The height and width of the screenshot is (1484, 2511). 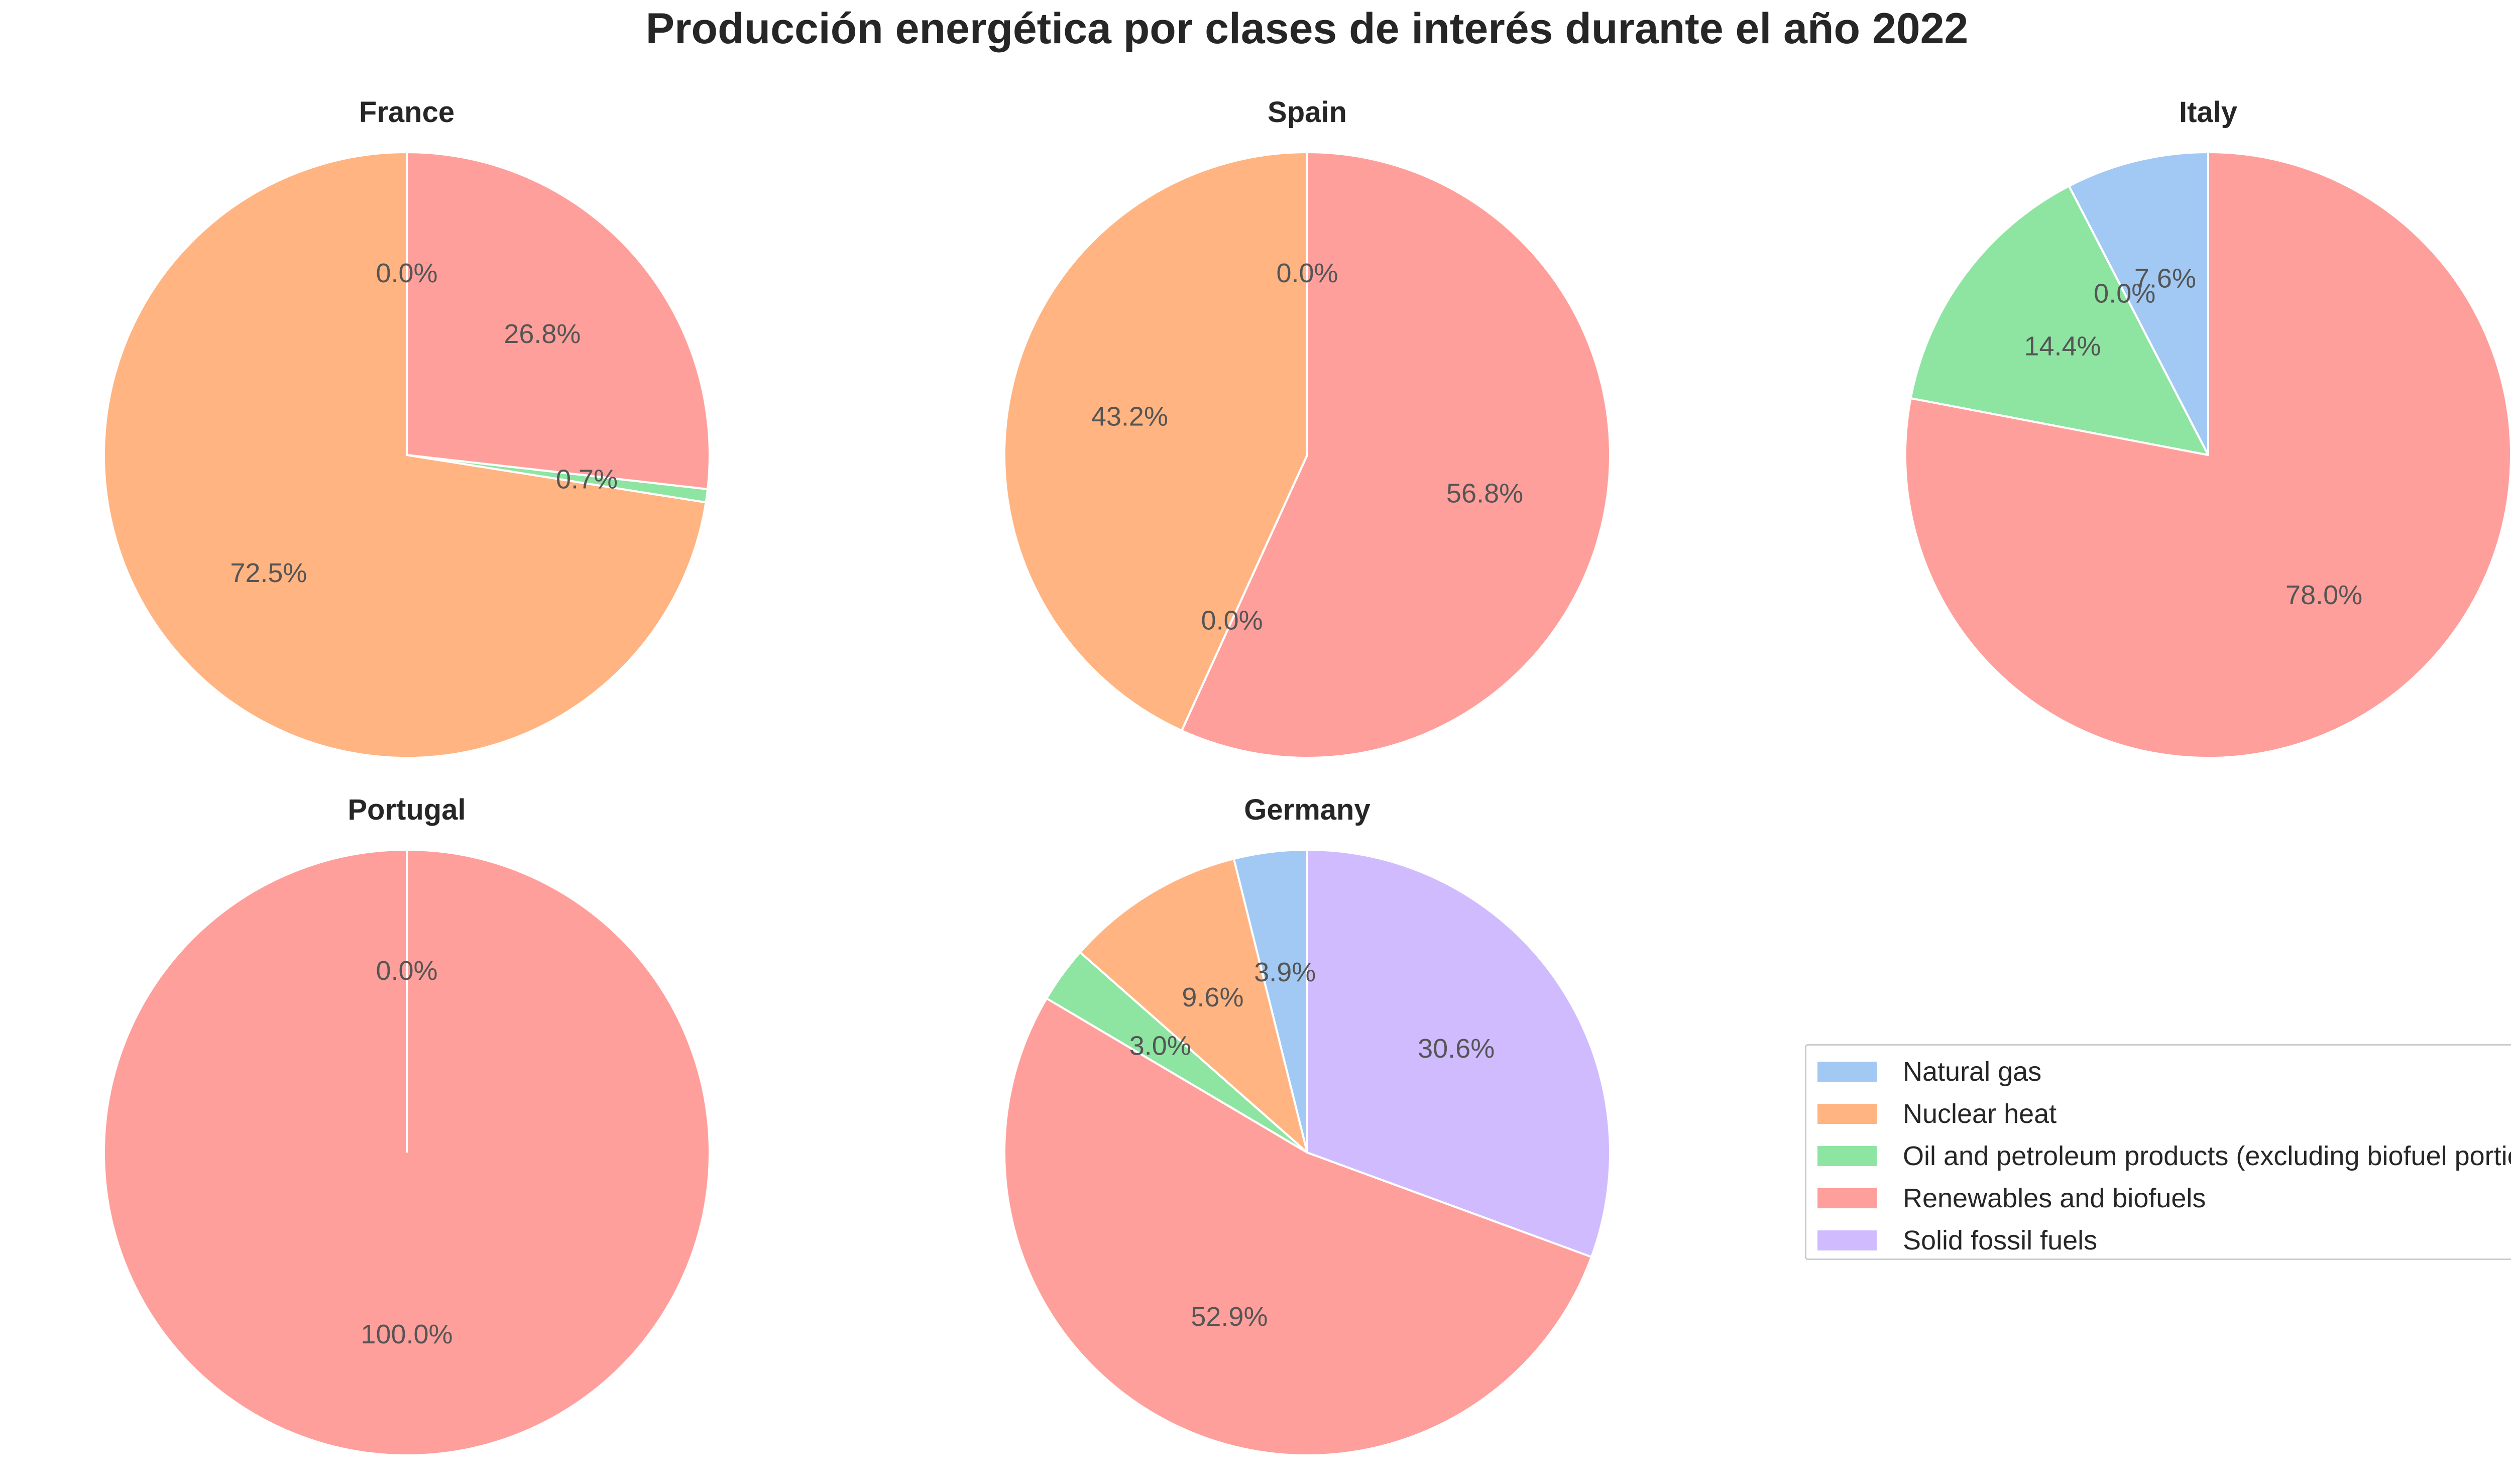 What do you see at coordinates (1285, 972) in the screenshot?
I see `pie-pct-label: 3.9%` at bounding box center [1285, 972].